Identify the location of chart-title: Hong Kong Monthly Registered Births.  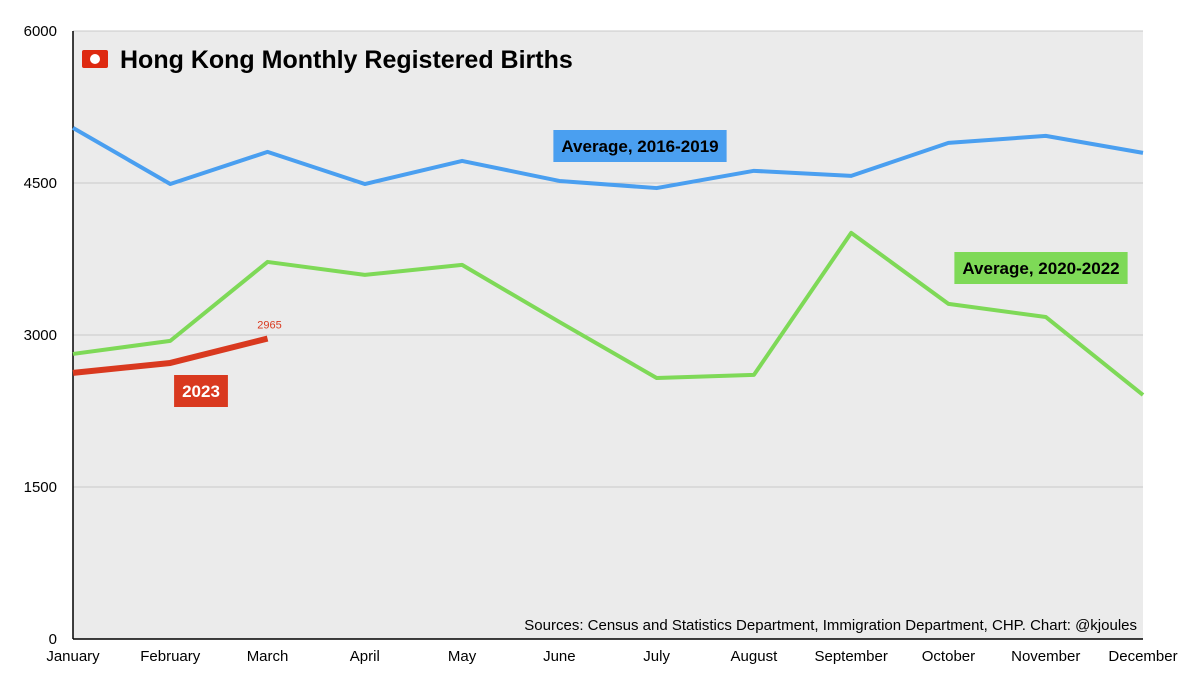
(346, 60).